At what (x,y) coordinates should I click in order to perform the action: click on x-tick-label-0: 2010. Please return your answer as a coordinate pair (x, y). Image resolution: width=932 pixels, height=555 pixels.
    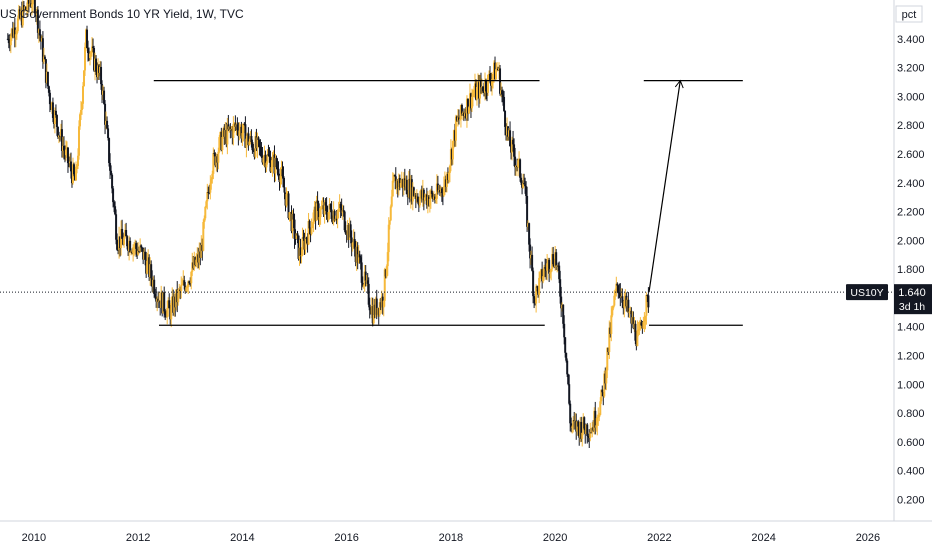
    Looking at the image, I should click on (34, 538).